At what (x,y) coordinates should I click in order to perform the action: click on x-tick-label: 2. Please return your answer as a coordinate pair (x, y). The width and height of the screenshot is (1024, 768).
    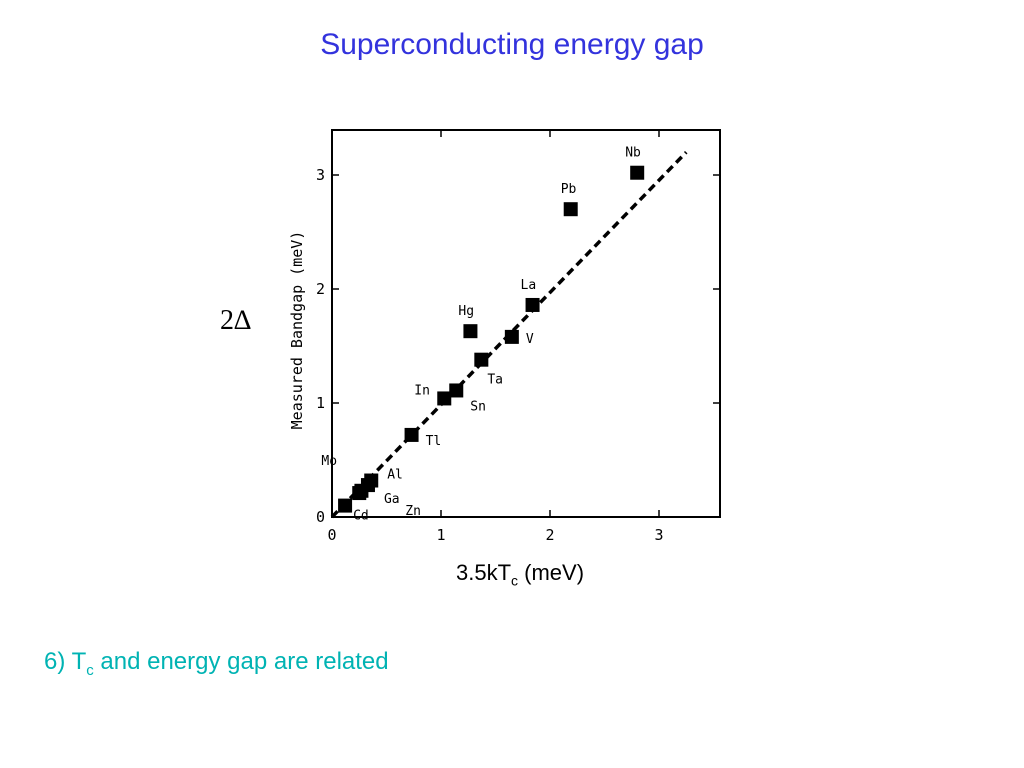
    Looking at the image, I should click on (549, 535).